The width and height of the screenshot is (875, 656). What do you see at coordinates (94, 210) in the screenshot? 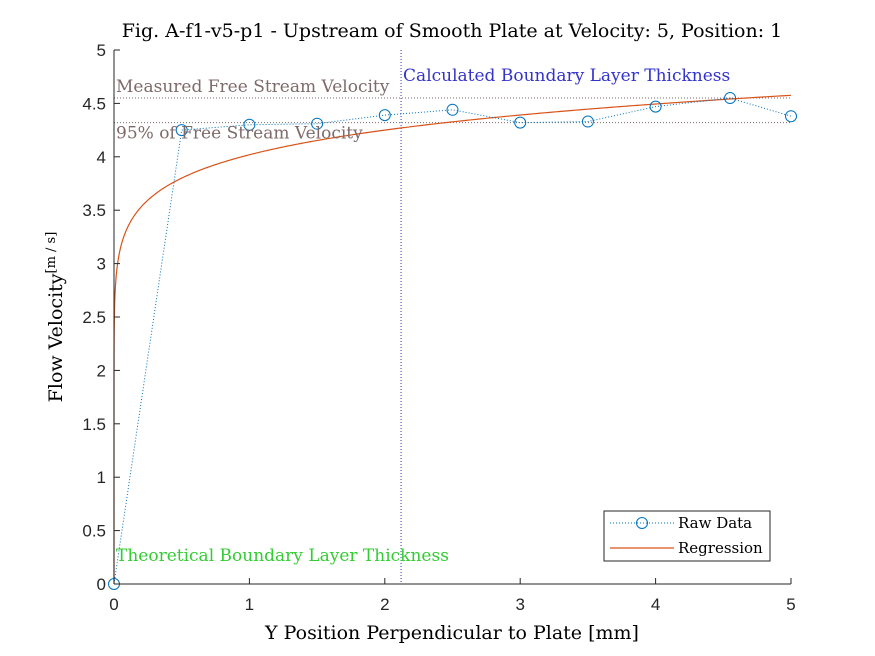
I see `y-tick-label: 3.5` at bounding box center [94, 210].